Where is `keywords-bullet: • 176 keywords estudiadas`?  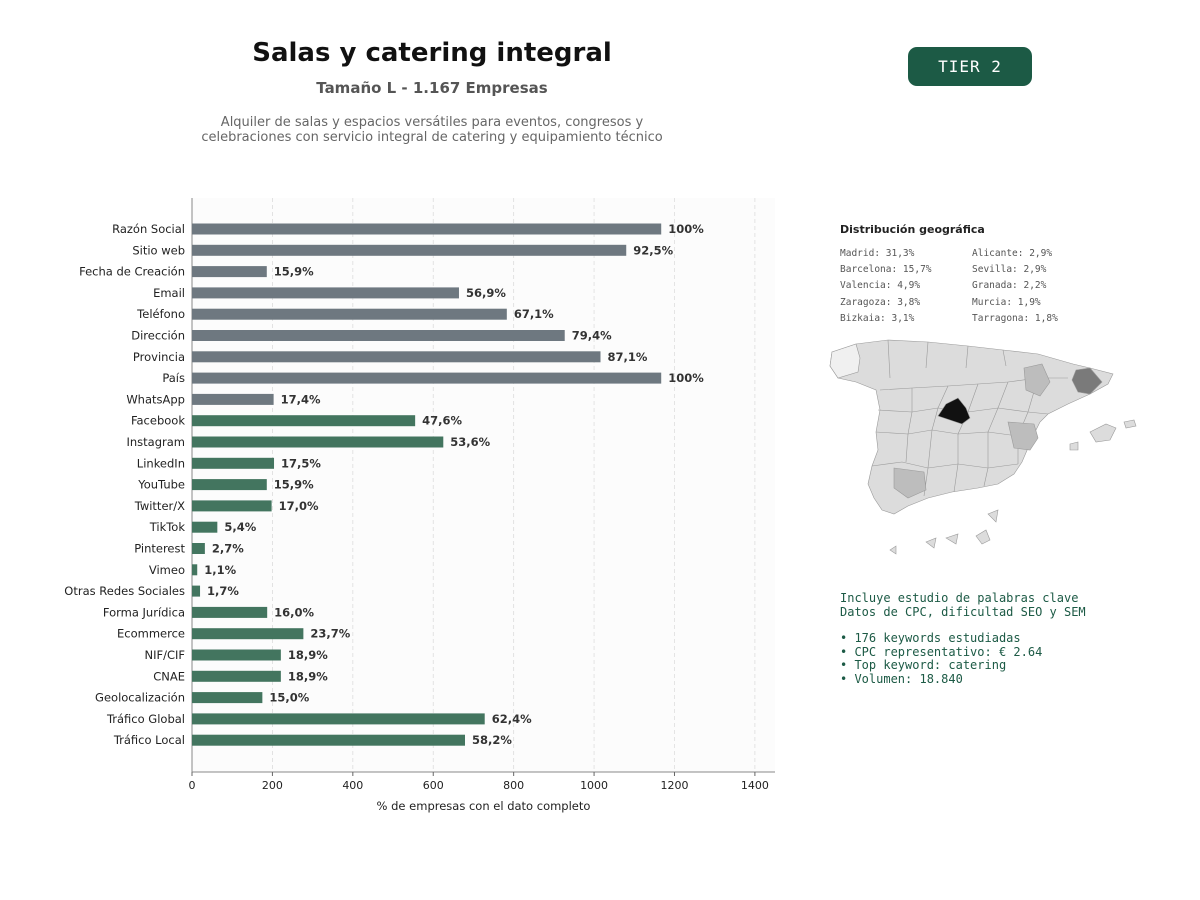
keywords-bullet: • 176 keywords estudiadas is located at coordinates (930, 638).